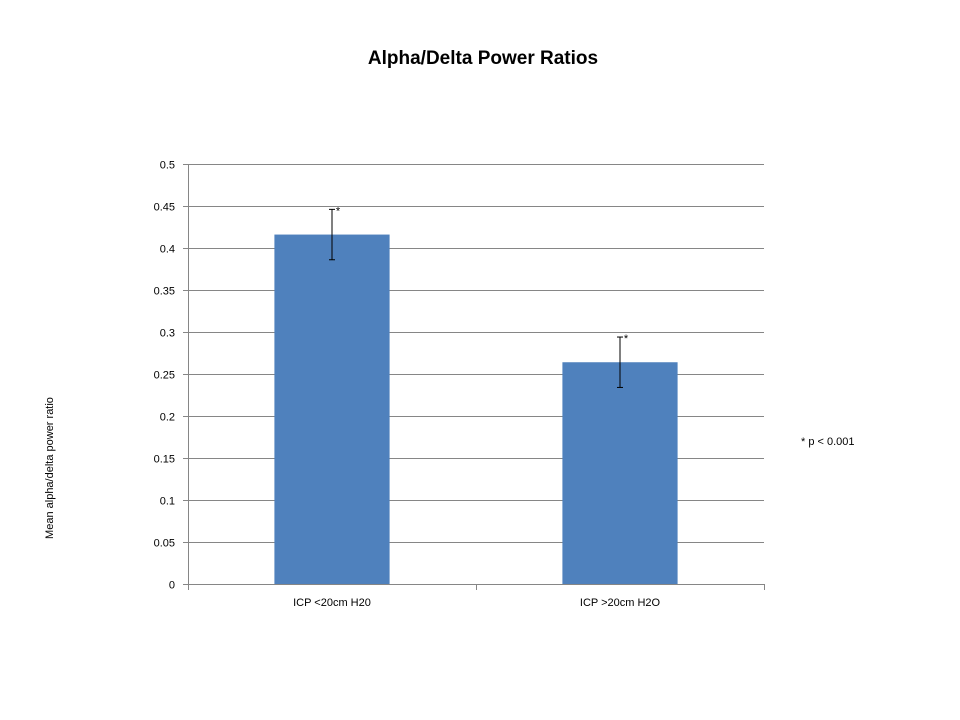 The height and width of the screenshot is (720, 960). Describe the element at coordinates (620, 603) in the screenshot. I see `x-category-label: ICP >20cm H2O` at that location.